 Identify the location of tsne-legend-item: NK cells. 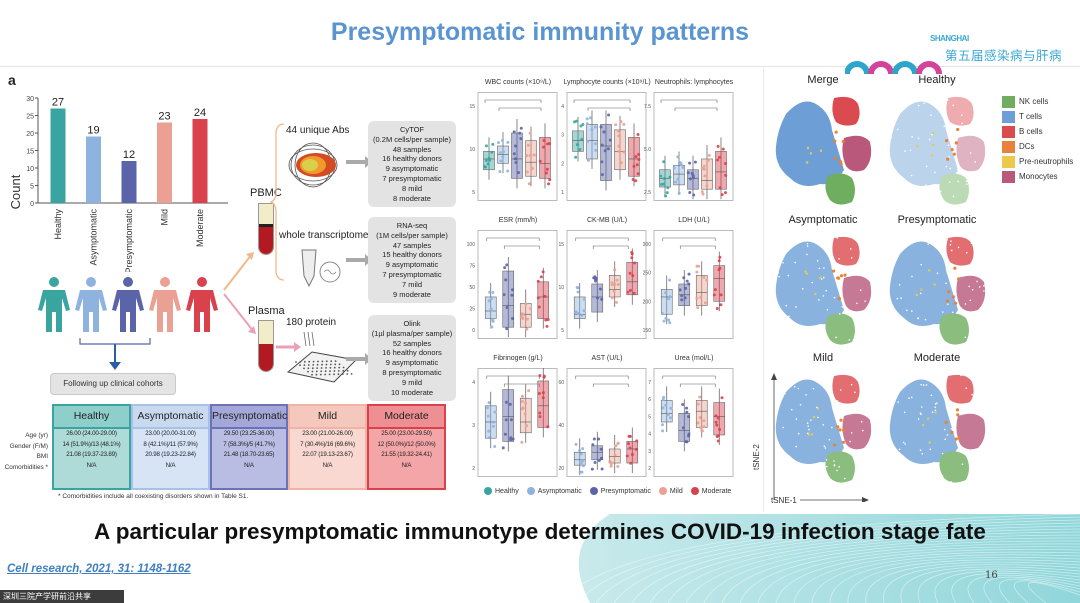
(1037, 101).